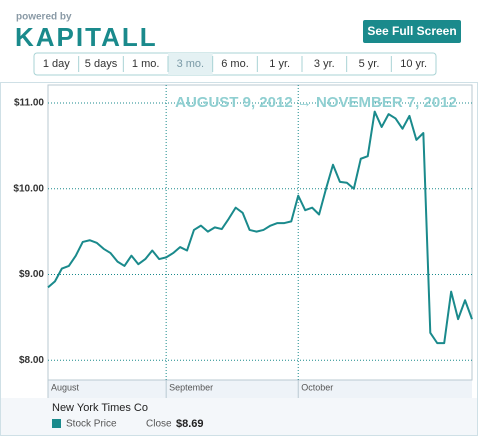 This screenshot has height=436, width=479. What do you see at coordinates (316, 102) in the screenshot?
I see `annotation: AUGUST 9, 2012 → NOVEMBER 7, 2012` at bounding box center [316, 102].